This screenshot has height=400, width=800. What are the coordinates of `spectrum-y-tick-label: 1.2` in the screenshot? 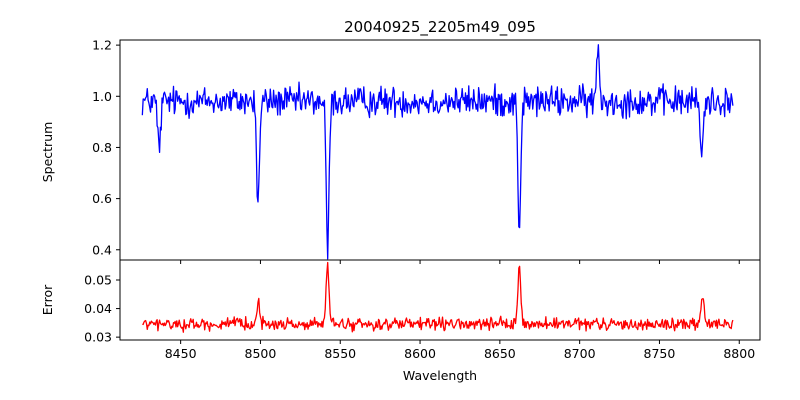 It's located at (102, 45).